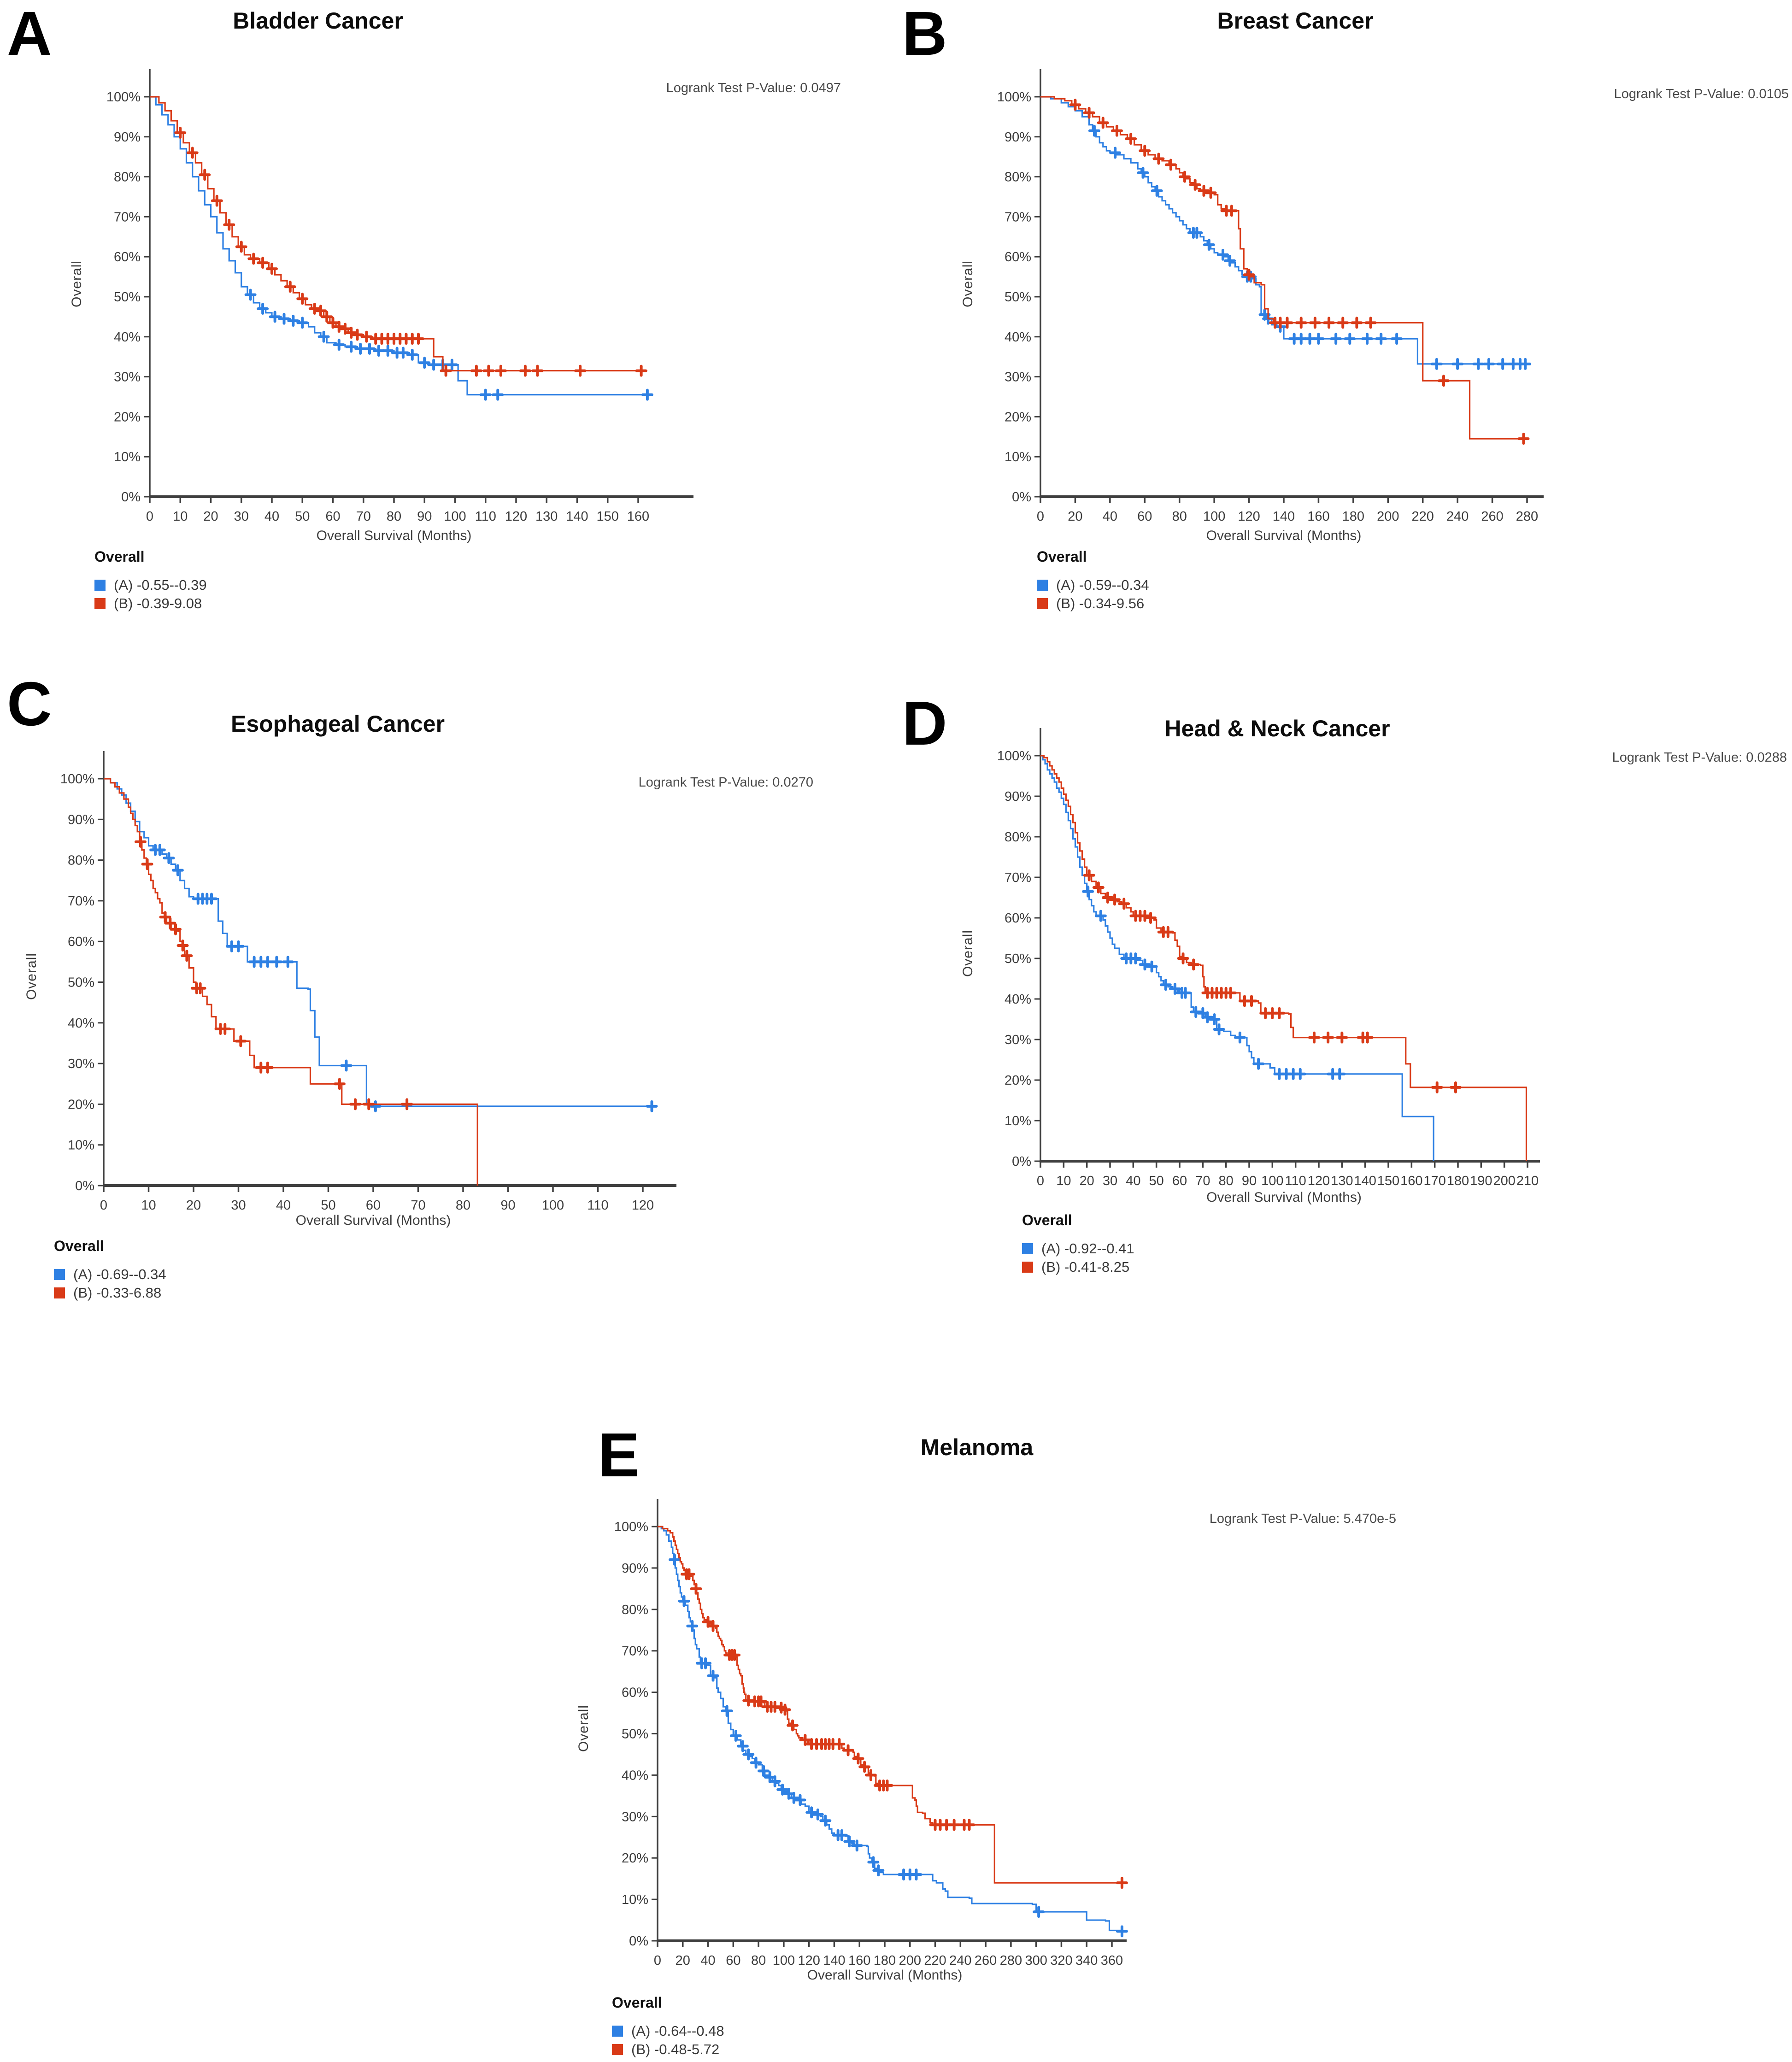  Describe the element at coordinates (1388, 1181) in the screenshot. I see `svg-text: 150` at that location.